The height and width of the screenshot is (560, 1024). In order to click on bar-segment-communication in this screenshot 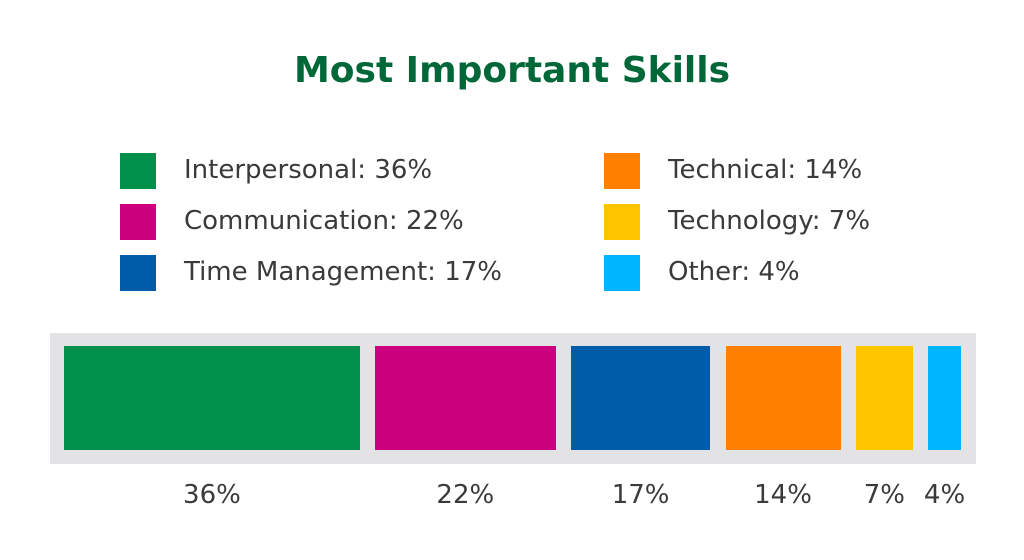, I will do `click(465, 398)`.